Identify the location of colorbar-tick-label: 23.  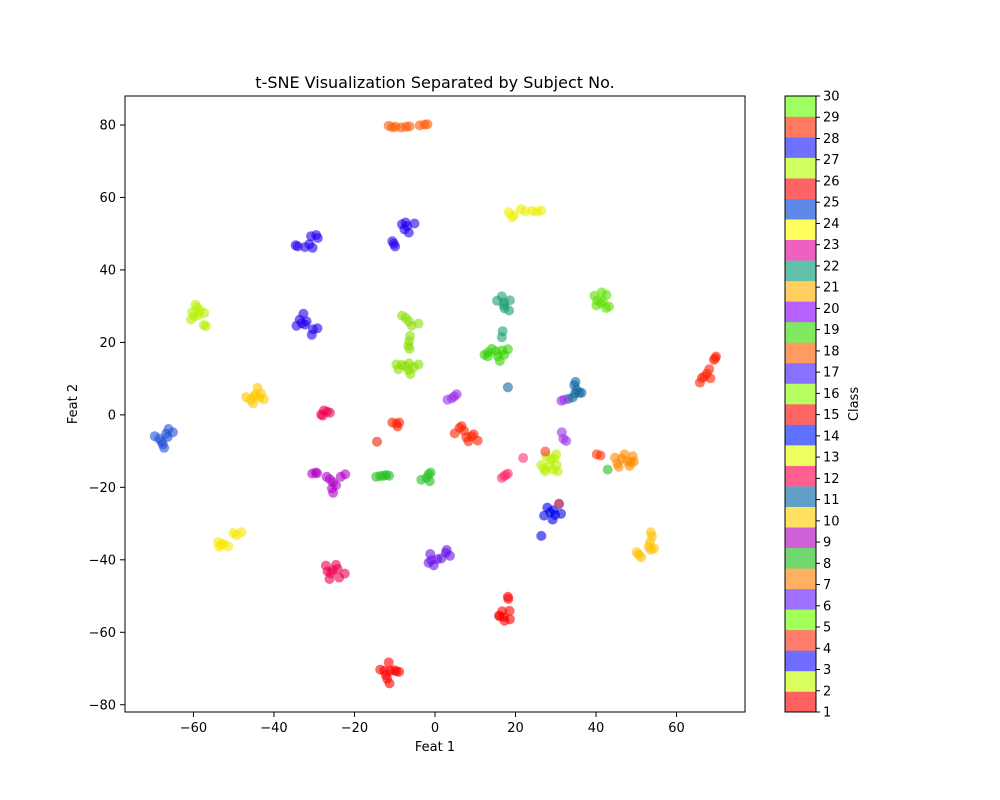
(831, 245).